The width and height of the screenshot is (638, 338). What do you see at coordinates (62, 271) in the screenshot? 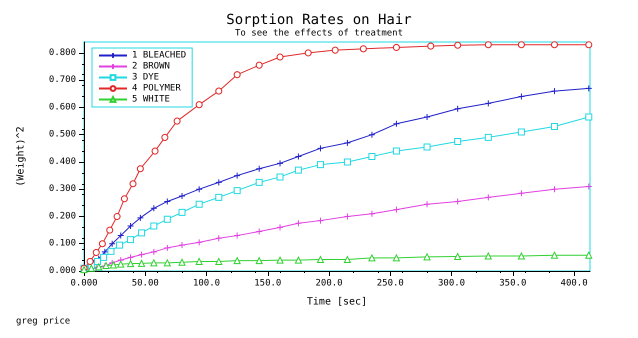
I see `y-tick-label: 0.000` at bounding box center [62, 271].